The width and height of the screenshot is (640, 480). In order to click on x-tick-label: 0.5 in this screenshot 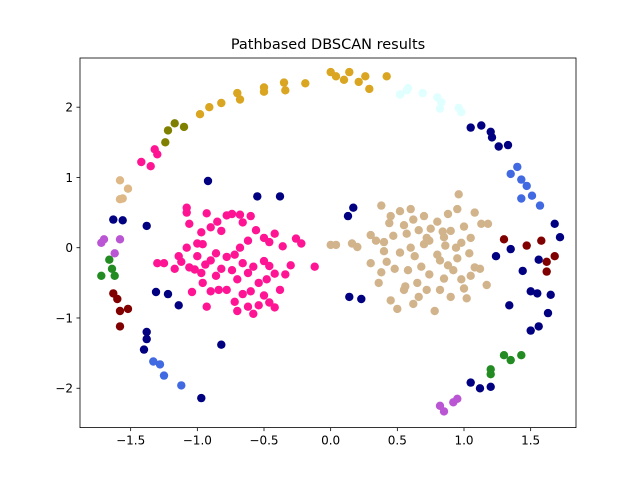, I will do `click(397, 441)`.